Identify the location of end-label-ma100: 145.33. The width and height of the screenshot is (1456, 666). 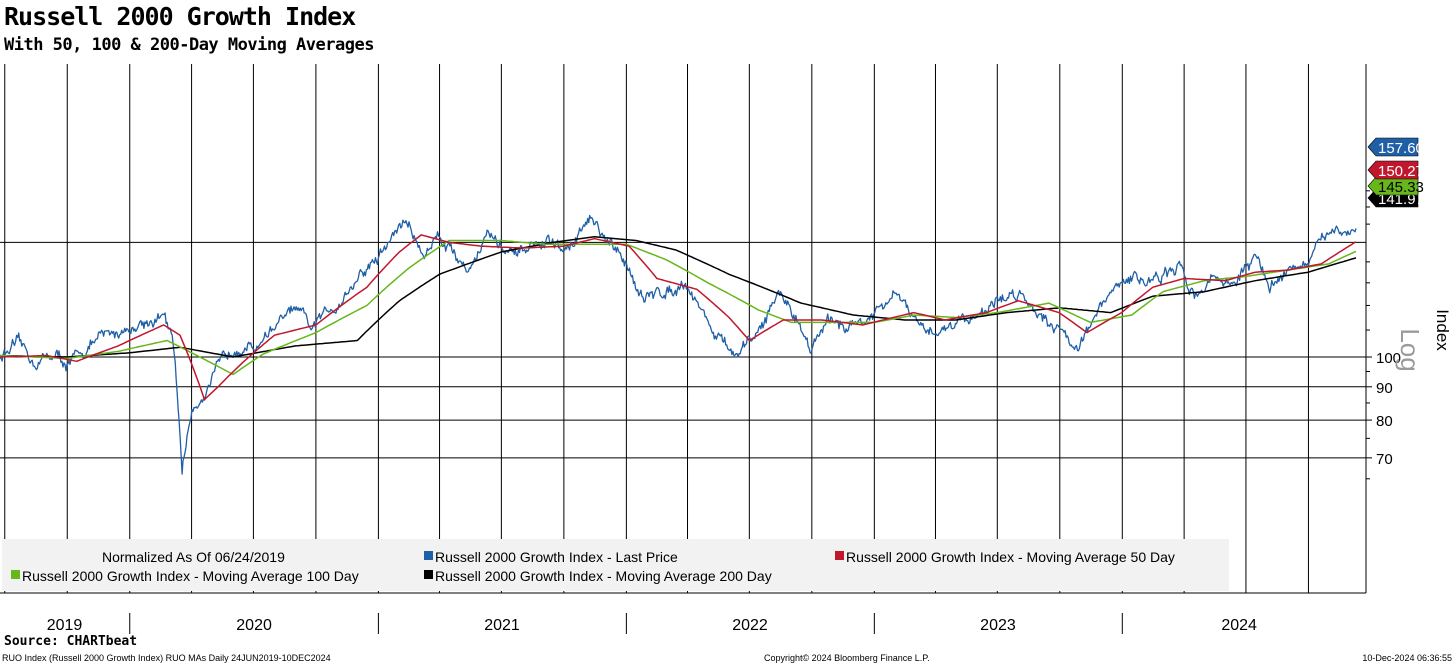
(1395, 186).